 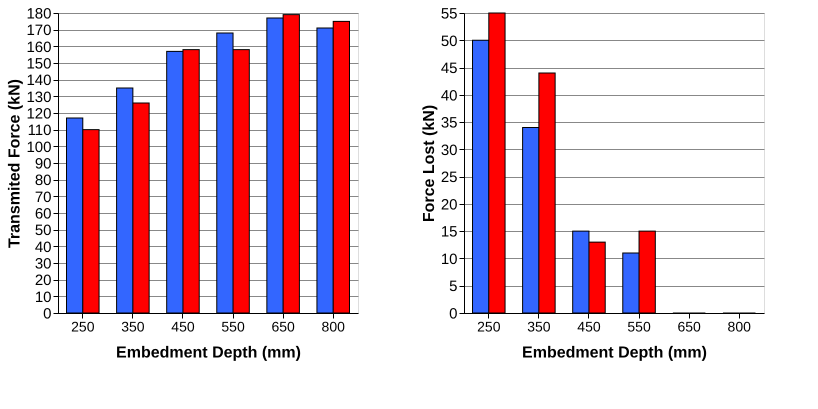 I want to click on y-tick-label: 60, so click(x=43, y=214).